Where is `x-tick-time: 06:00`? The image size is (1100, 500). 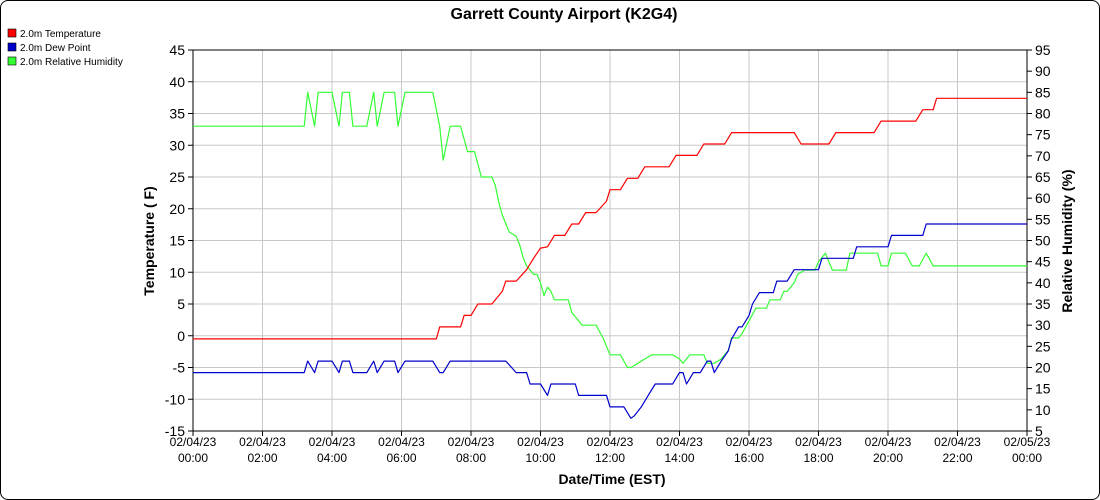 x-tick-time: 06:00 is located at coordinates (401, 458).